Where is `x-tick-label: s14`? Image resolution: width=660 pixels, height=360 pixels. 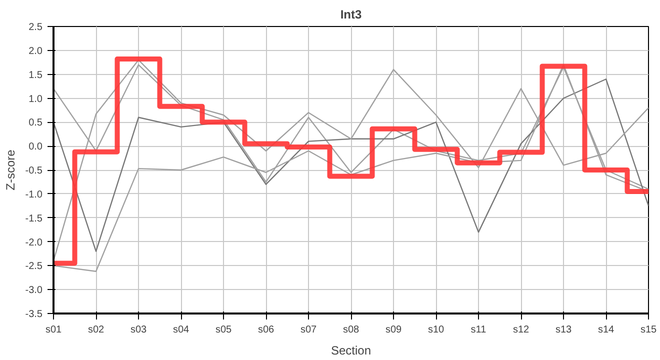 x-tick-label: s14 is located at coordinates (606, 330).